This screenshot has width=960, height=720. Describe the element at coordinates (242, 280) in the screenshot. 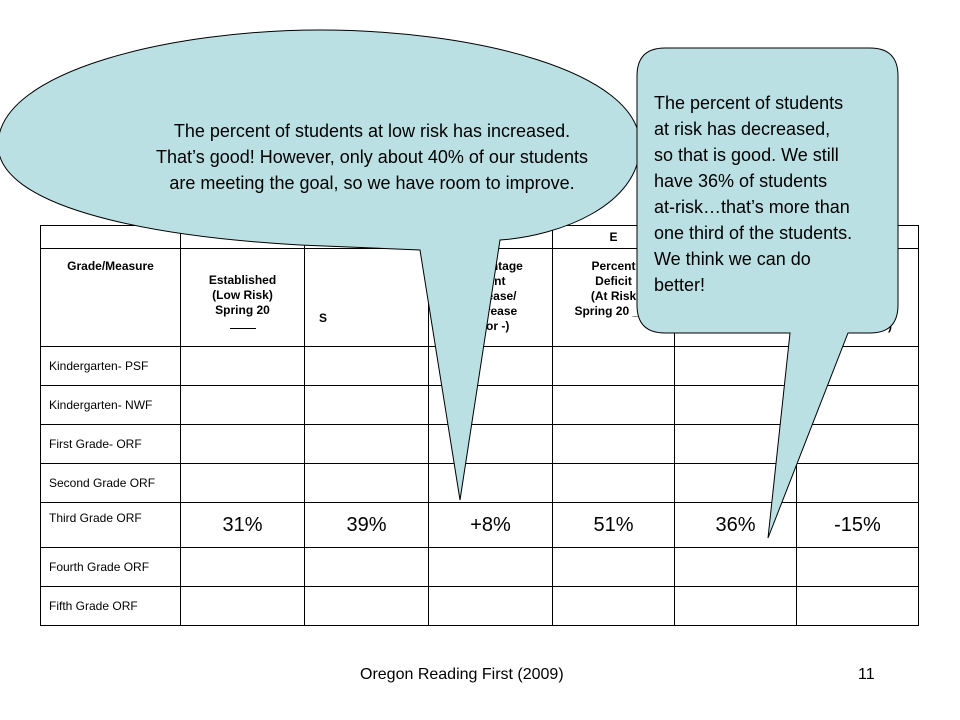

I see `header-line: Established` at that location.